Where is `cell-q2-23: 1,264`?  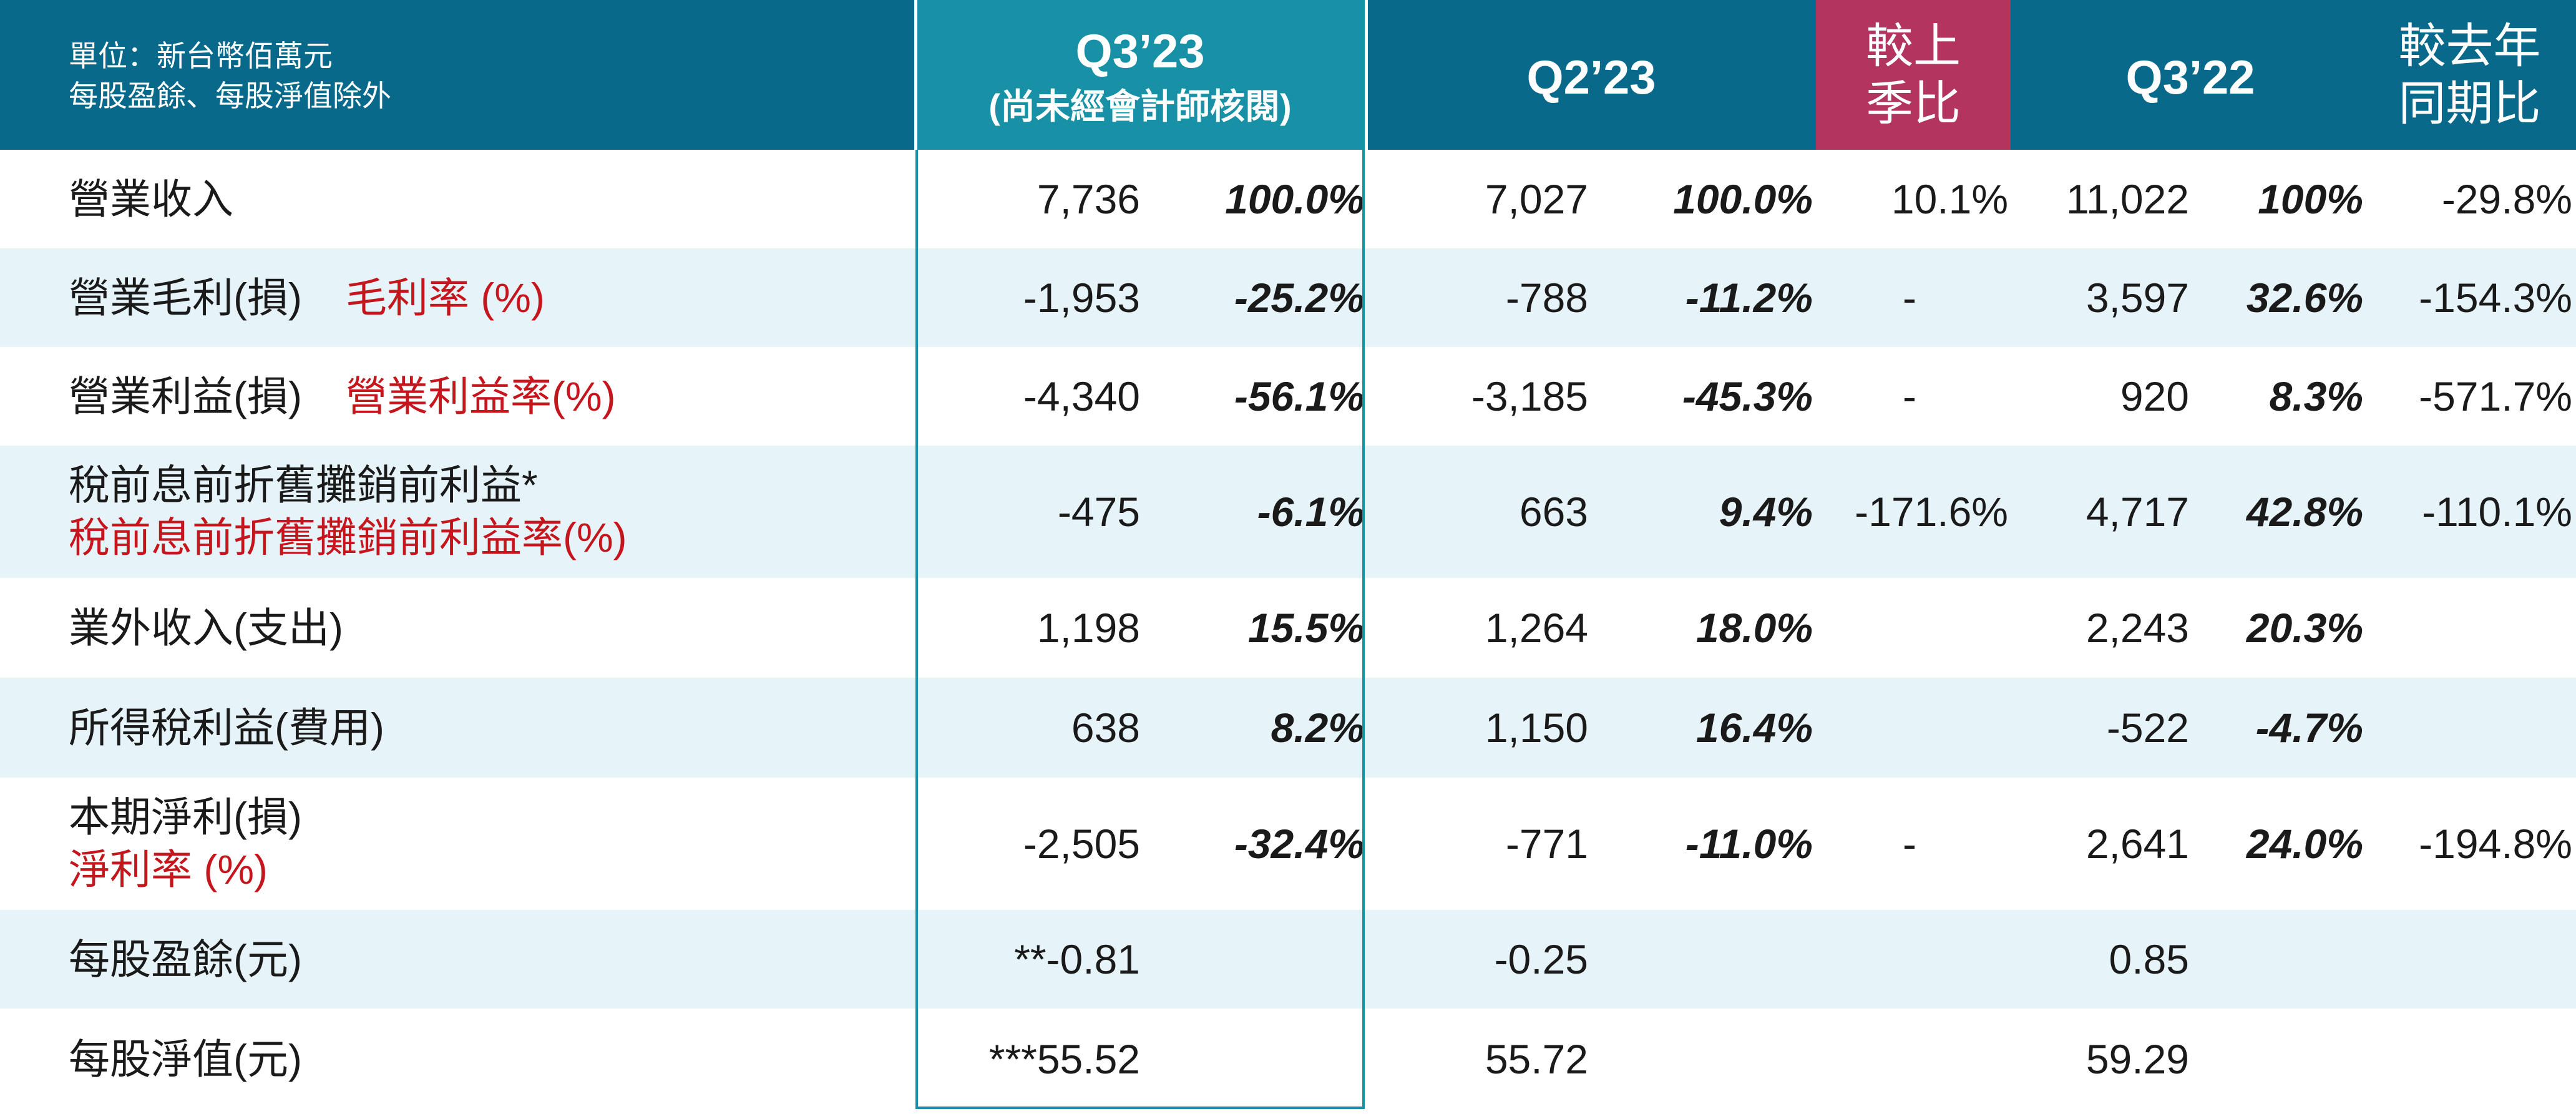 cell-q2-23: 1,264 is located at coordinates (1536, 628).